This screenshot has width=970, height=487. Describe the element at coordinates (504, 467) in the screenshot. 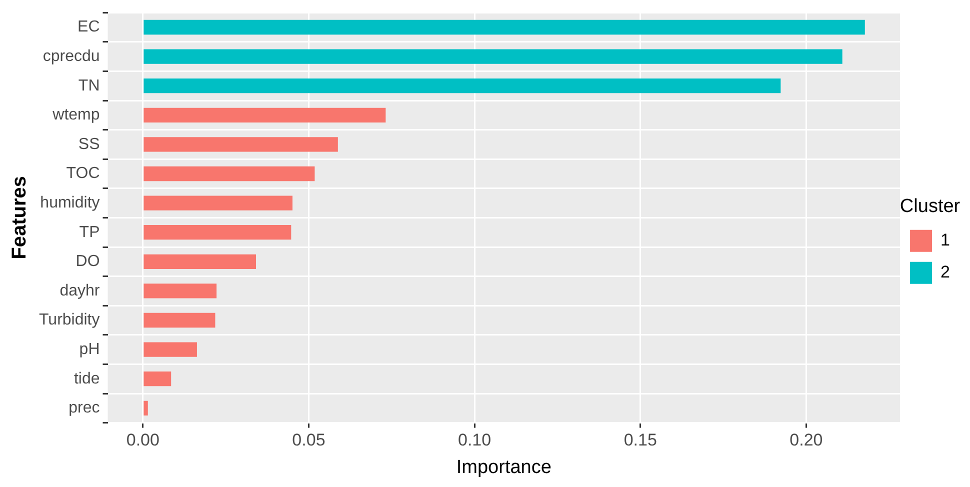

I see `x-axis-title: Importance` at that location.